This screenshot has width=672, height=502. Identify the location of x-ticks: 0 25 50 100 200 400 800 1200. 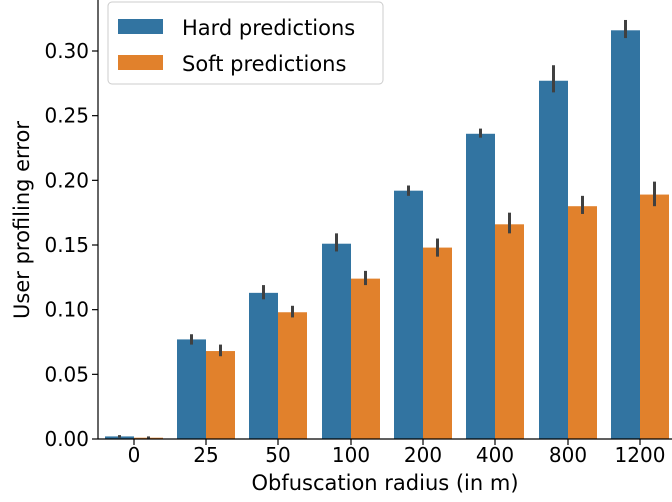
(397, 453).